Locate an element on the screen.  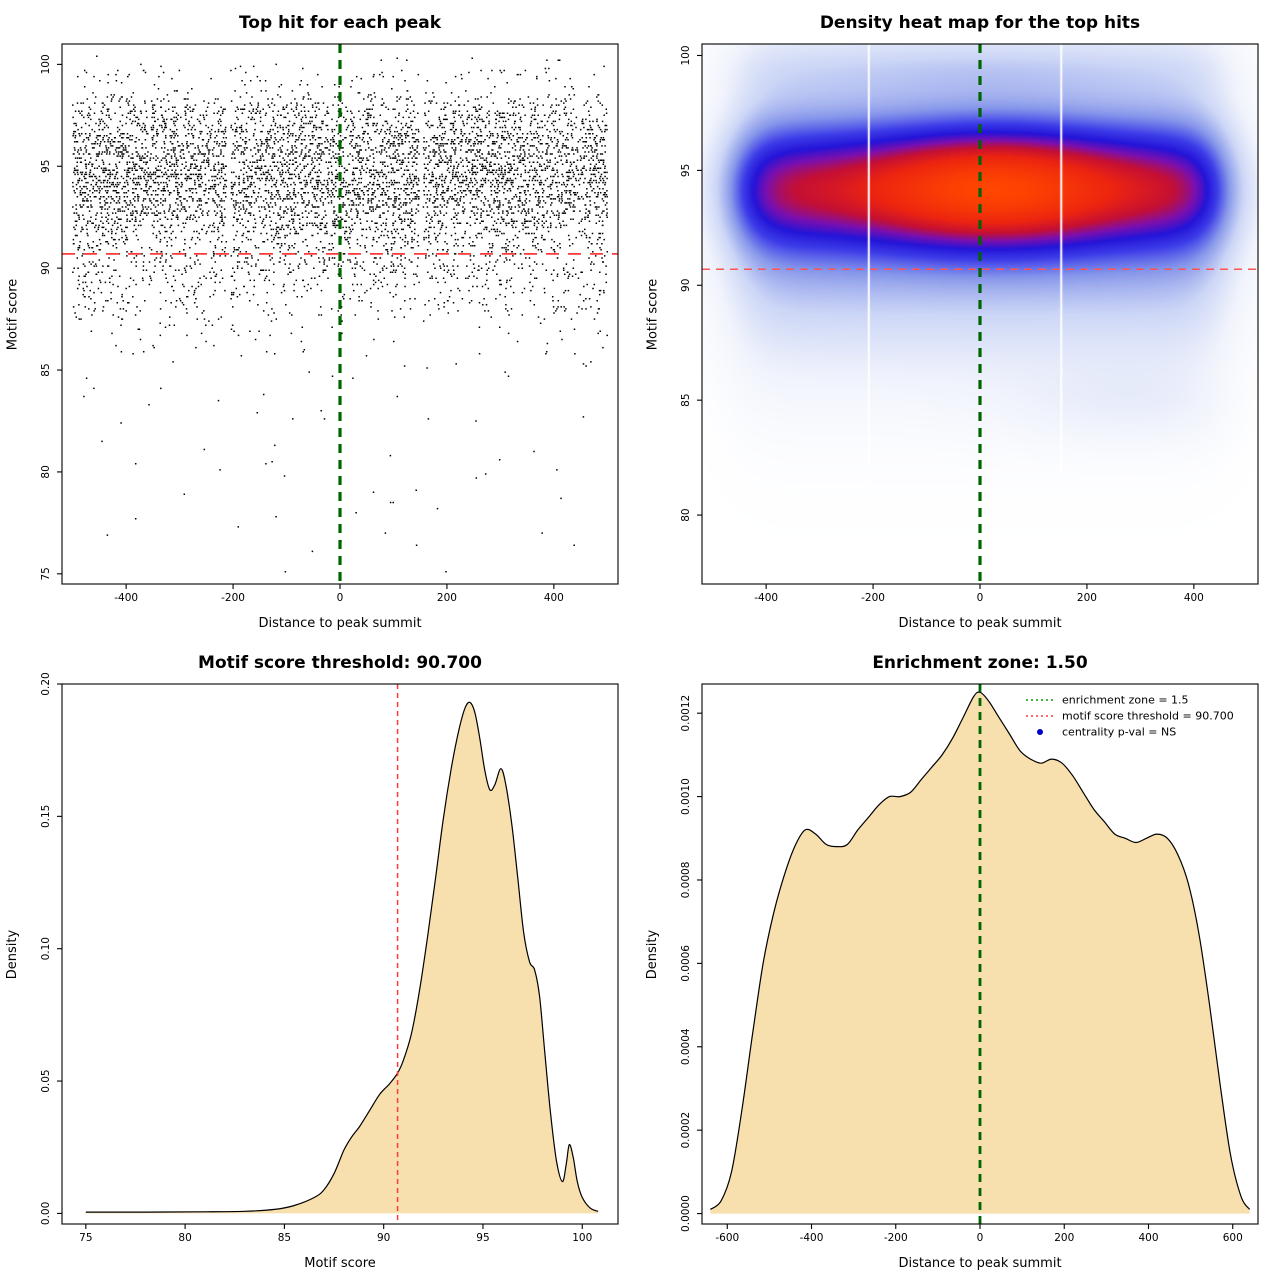
x-tick-label: 100 is located at coordinates (582, 1238).